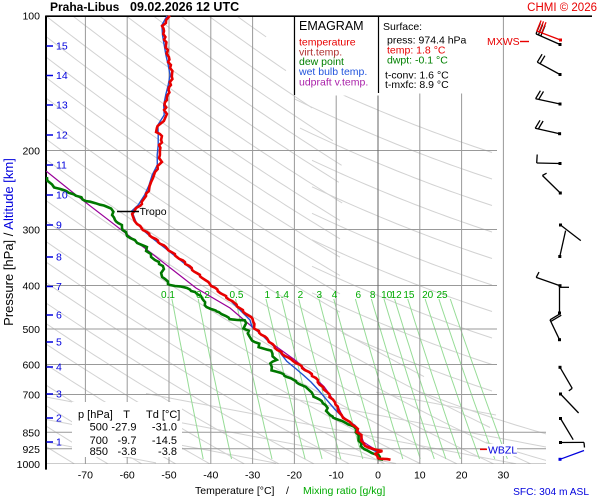 This screenshot has height=500, width=600. Describe the element at coordinates (417, 60) in the screenshot. I see `svg-text: dwpt: -0.1 °C` at that location.